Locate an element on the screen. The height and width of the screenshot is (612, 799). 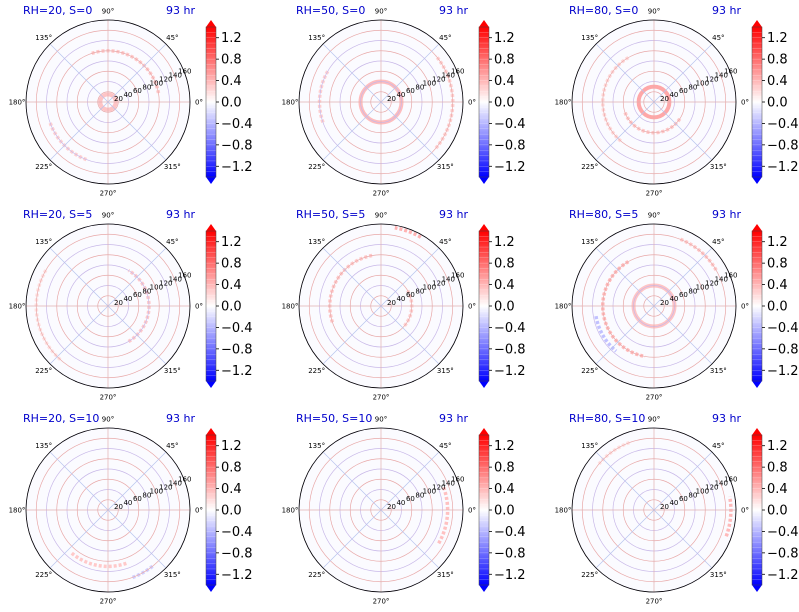
panel-title: RH=80, S=0 is located at coordinates (603, 10).